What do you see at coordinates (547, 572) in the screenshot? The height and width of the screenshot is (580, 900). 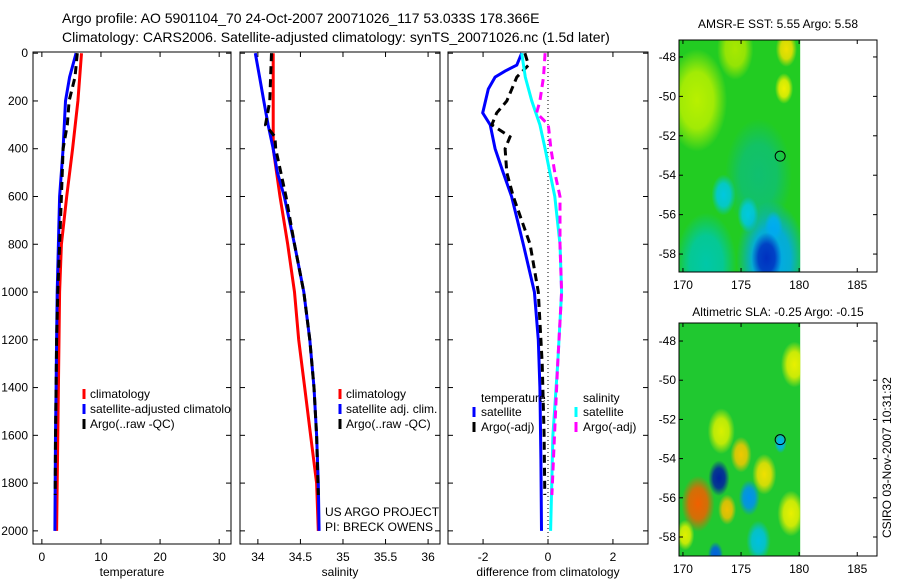 I see `x-axis-label: difference from climatology` at bounding box center [547, 572].